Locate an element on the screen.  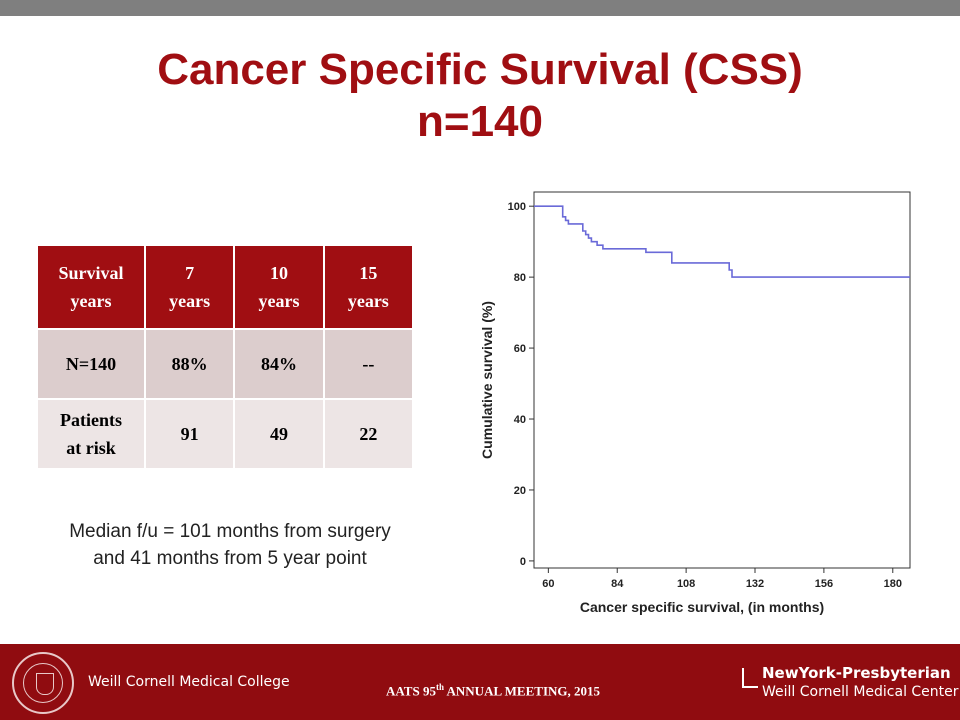
survival-curve is located at coordinates (722, 241).